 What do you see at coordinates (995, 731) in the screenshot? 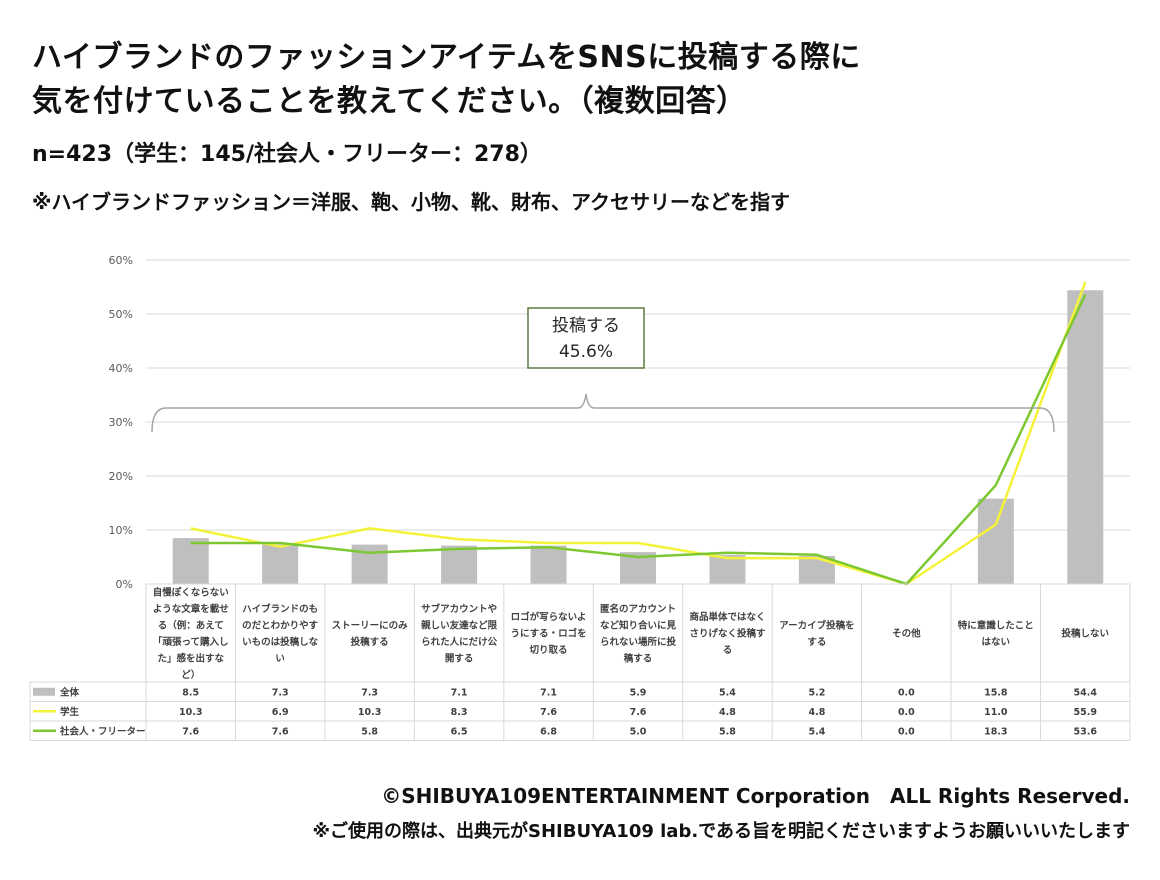
I see `table-cell-value: 18.3` at bounding box center [995, 731].